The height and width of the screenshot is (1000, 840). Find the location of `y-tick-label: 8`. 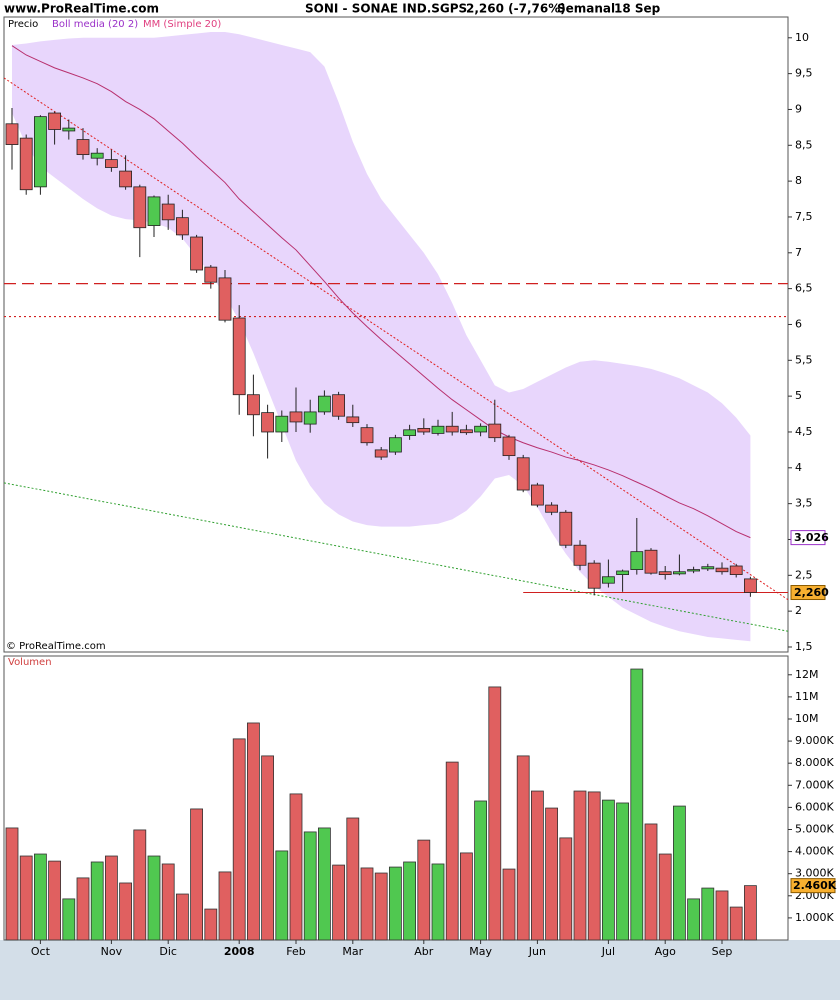

y-tick-label: 8 is located at coordinates (798, 180).